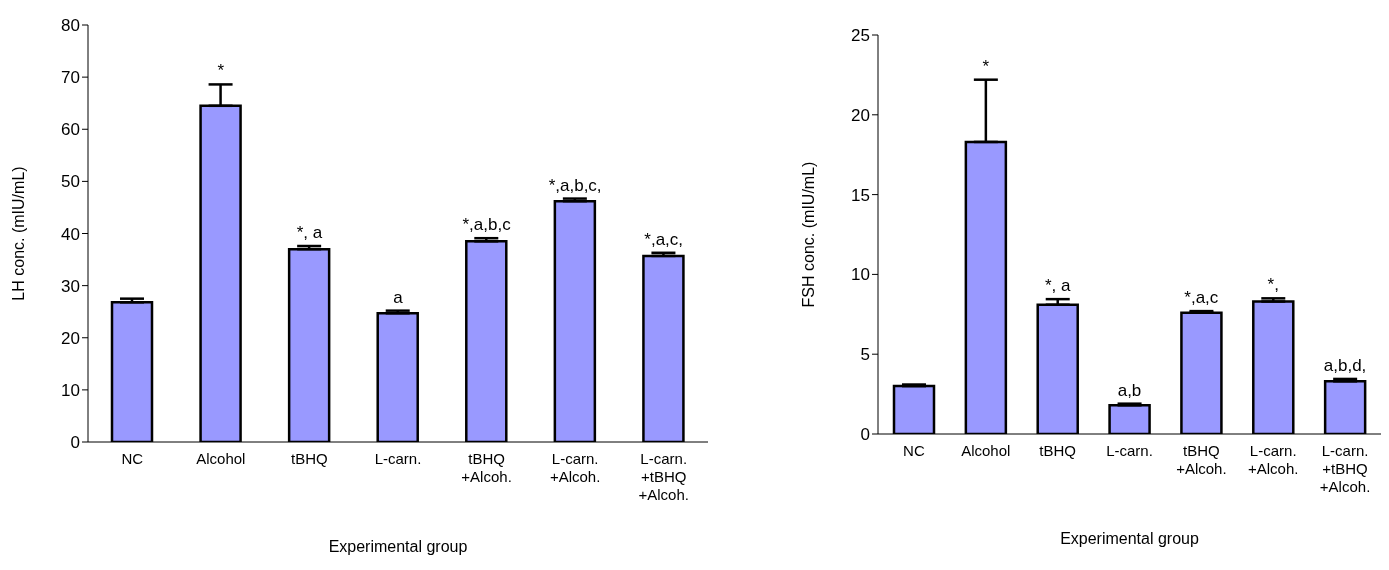 Image resolution: width=1389 pixels, height=570 pixels. I want to click on y-axis-title: FSH conc. (mIU/mL), so click(808, 234).